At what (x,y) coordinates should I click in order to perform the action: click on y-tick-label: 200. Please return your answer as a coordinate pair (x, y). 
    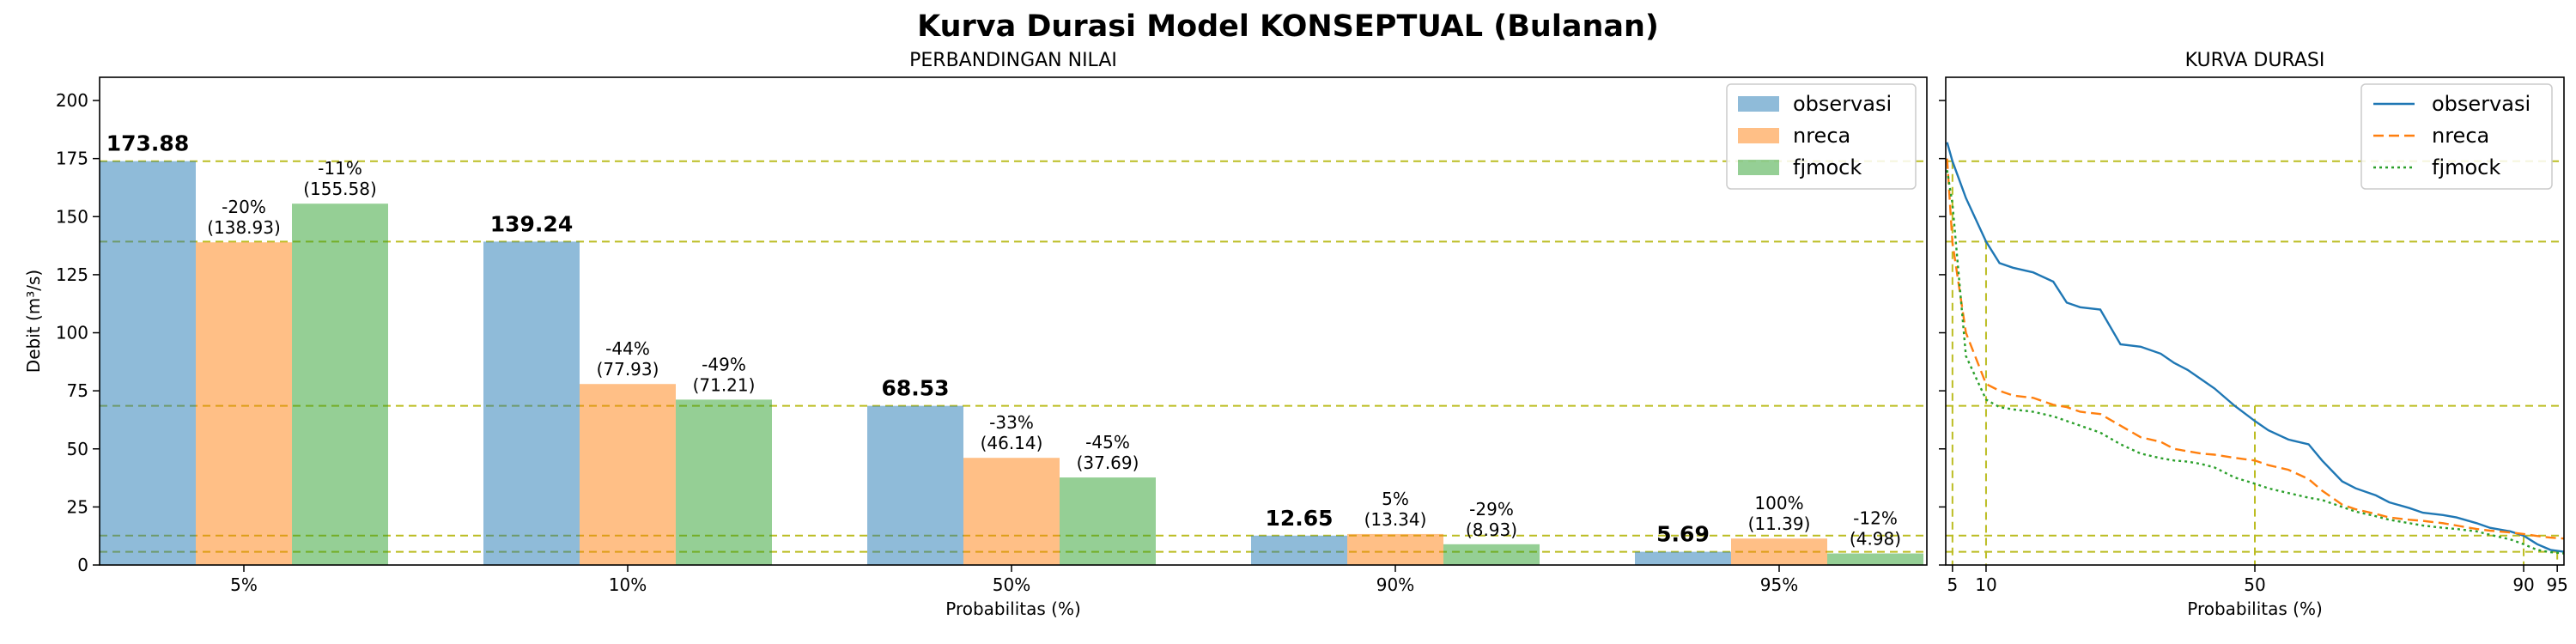
    Looking at the image, I should click on (72, 101).